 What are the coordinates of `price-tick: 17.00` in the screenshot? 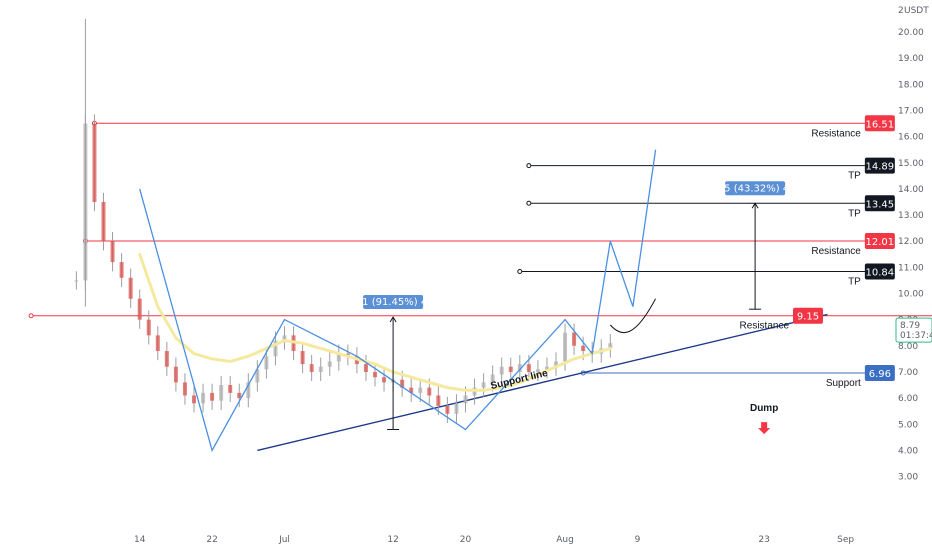 It's located at (911, 111).